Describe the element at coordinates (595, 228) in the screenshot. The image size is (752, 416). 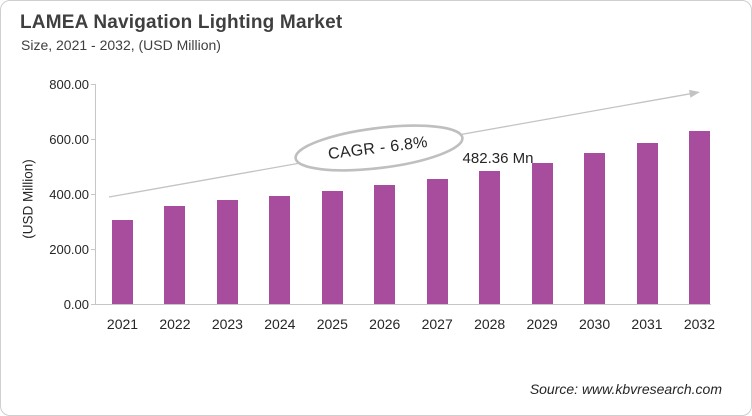
I see `bar-2030` at that location.